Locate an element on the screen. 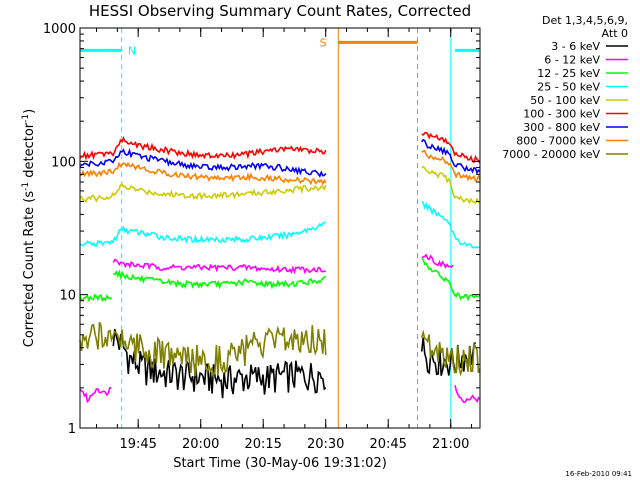 The height and width of the screenshot is (480, 640). y-tick-label-1: 10 is located at coordinates (67, 296).